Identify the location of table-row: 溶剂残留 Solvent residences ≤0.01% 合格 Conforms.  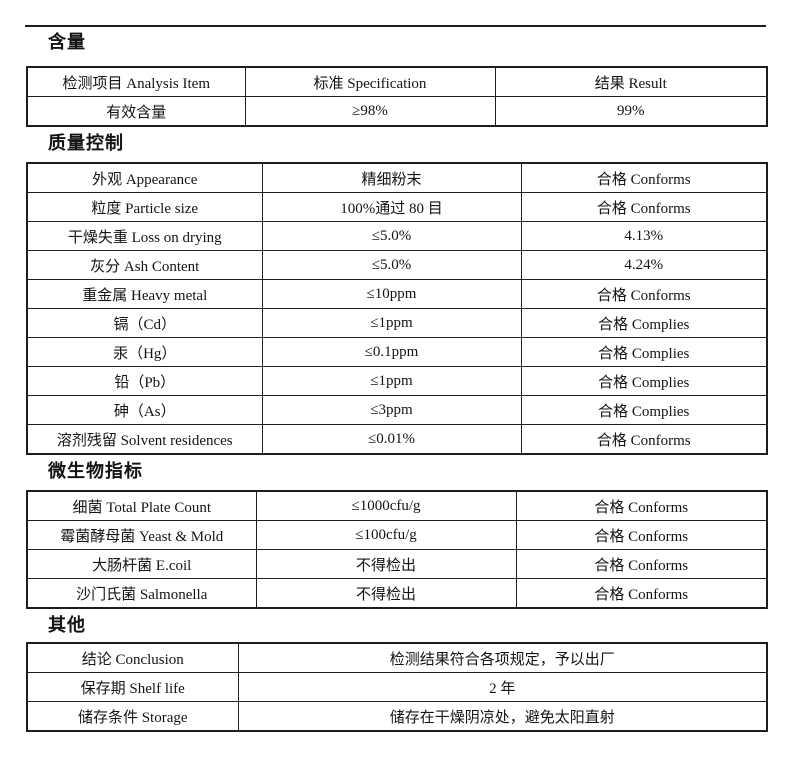
(397, 439).